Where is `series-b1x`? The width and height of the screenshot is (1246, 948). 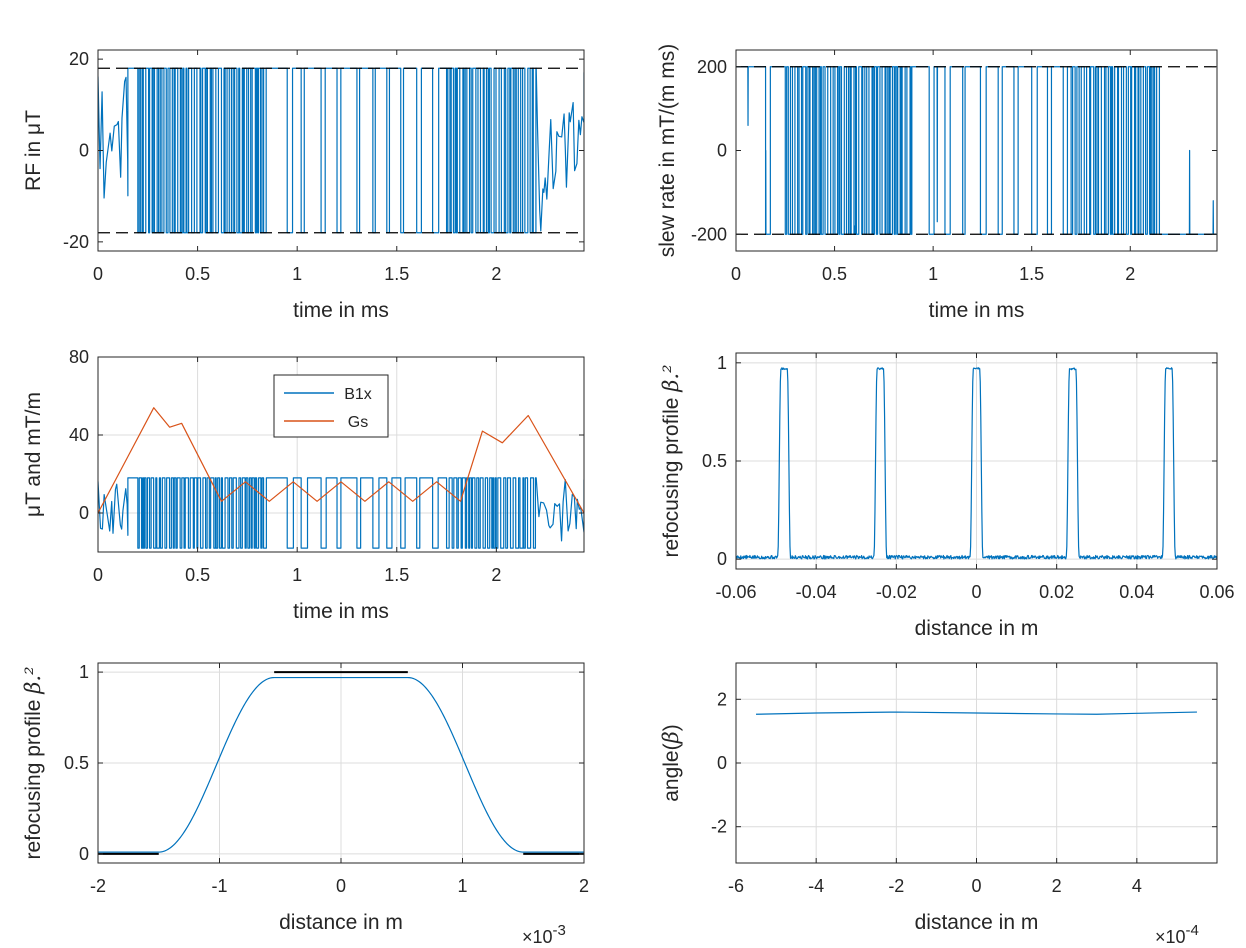
series-b1x is located at coordinates (341, 513).